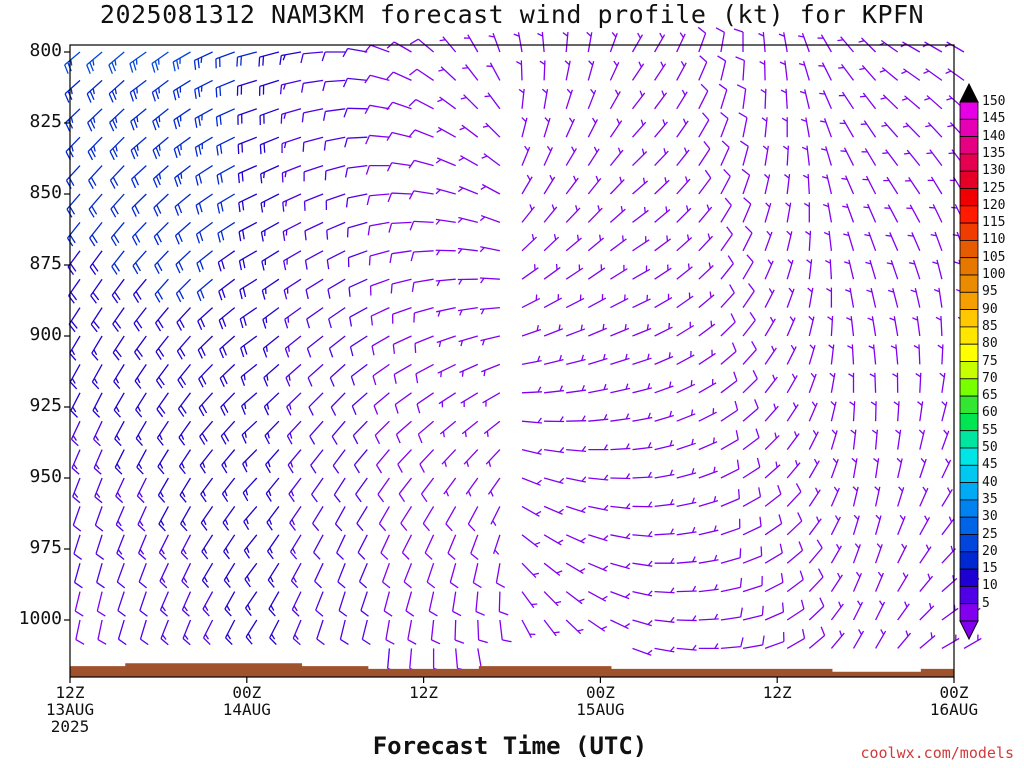  I want to click on y-tick-label: 875, so click(45, 263).